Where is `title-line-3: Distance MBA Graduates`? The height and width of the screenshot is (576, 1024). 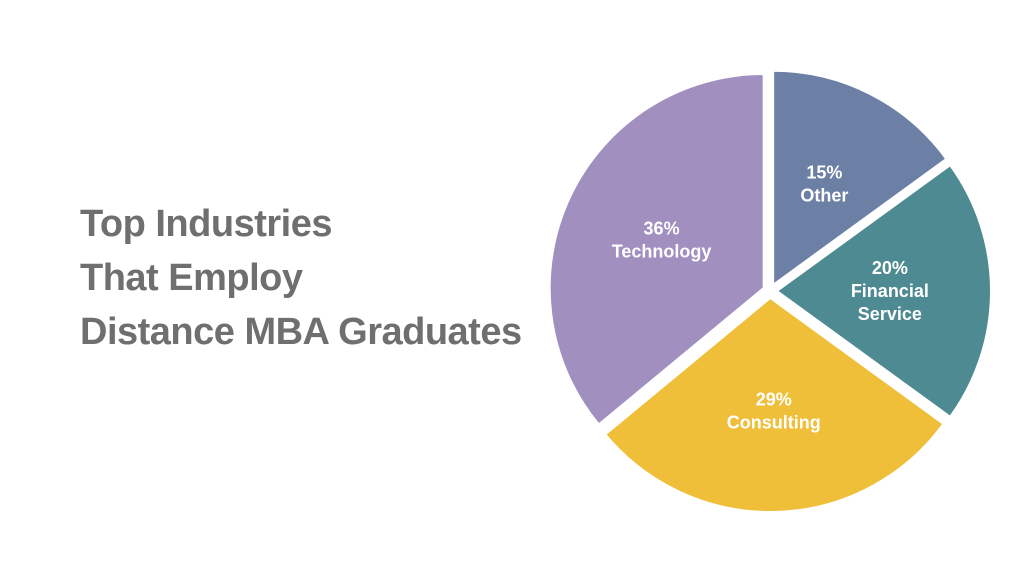
title-line-3: Distance MBA Graduates is located at coordinates (301, 332).